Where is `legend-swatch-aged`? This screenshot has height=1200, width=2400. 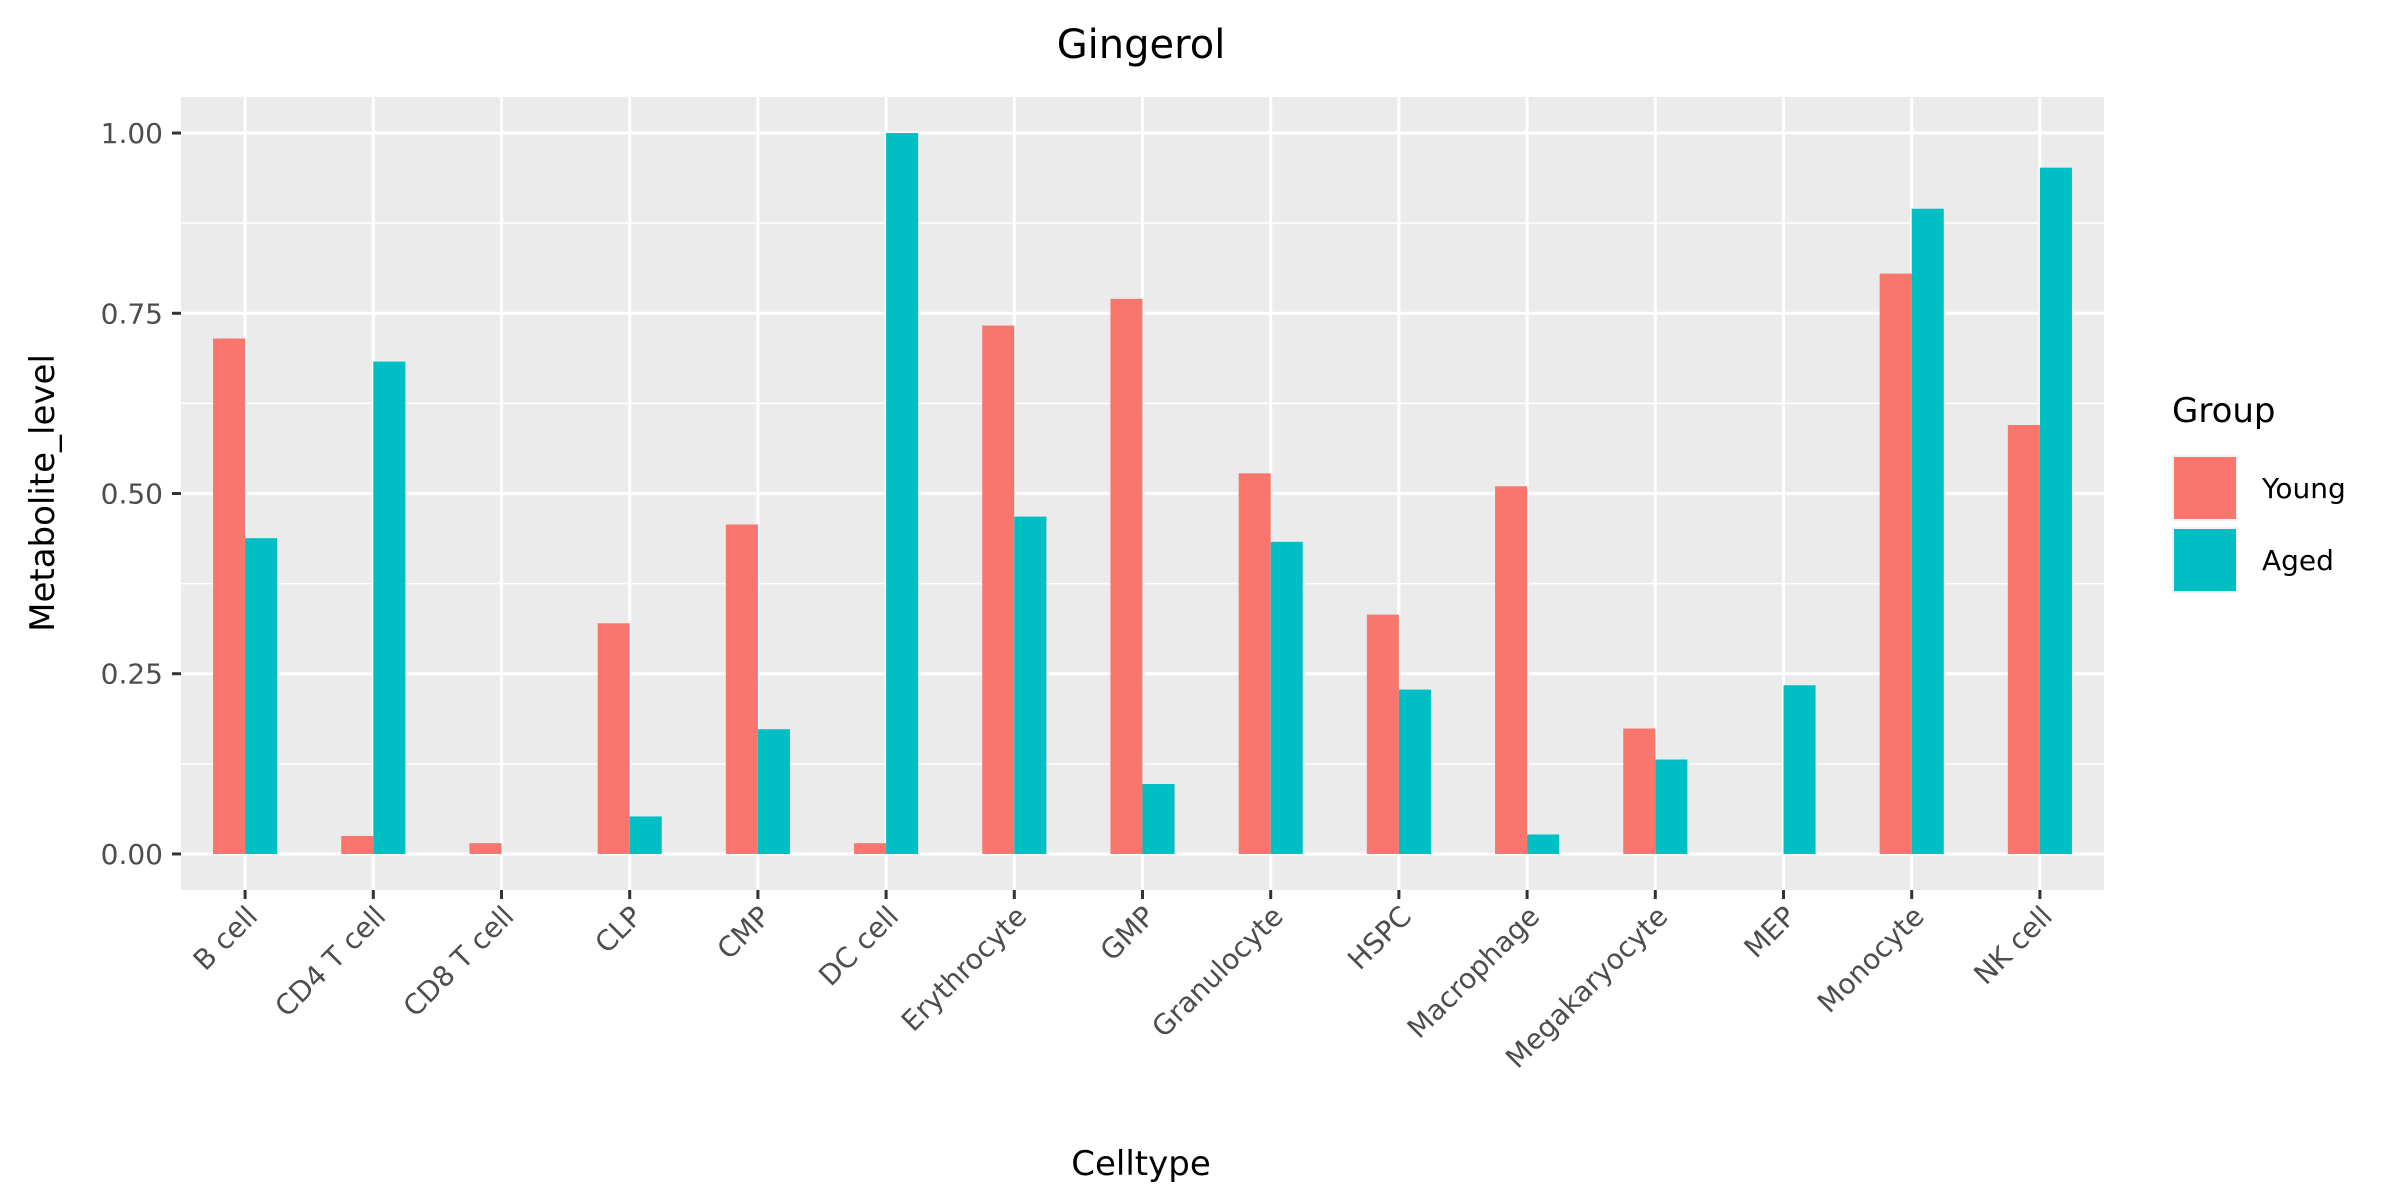
legend-swatch-aged is located at coordinates (2205, 560).